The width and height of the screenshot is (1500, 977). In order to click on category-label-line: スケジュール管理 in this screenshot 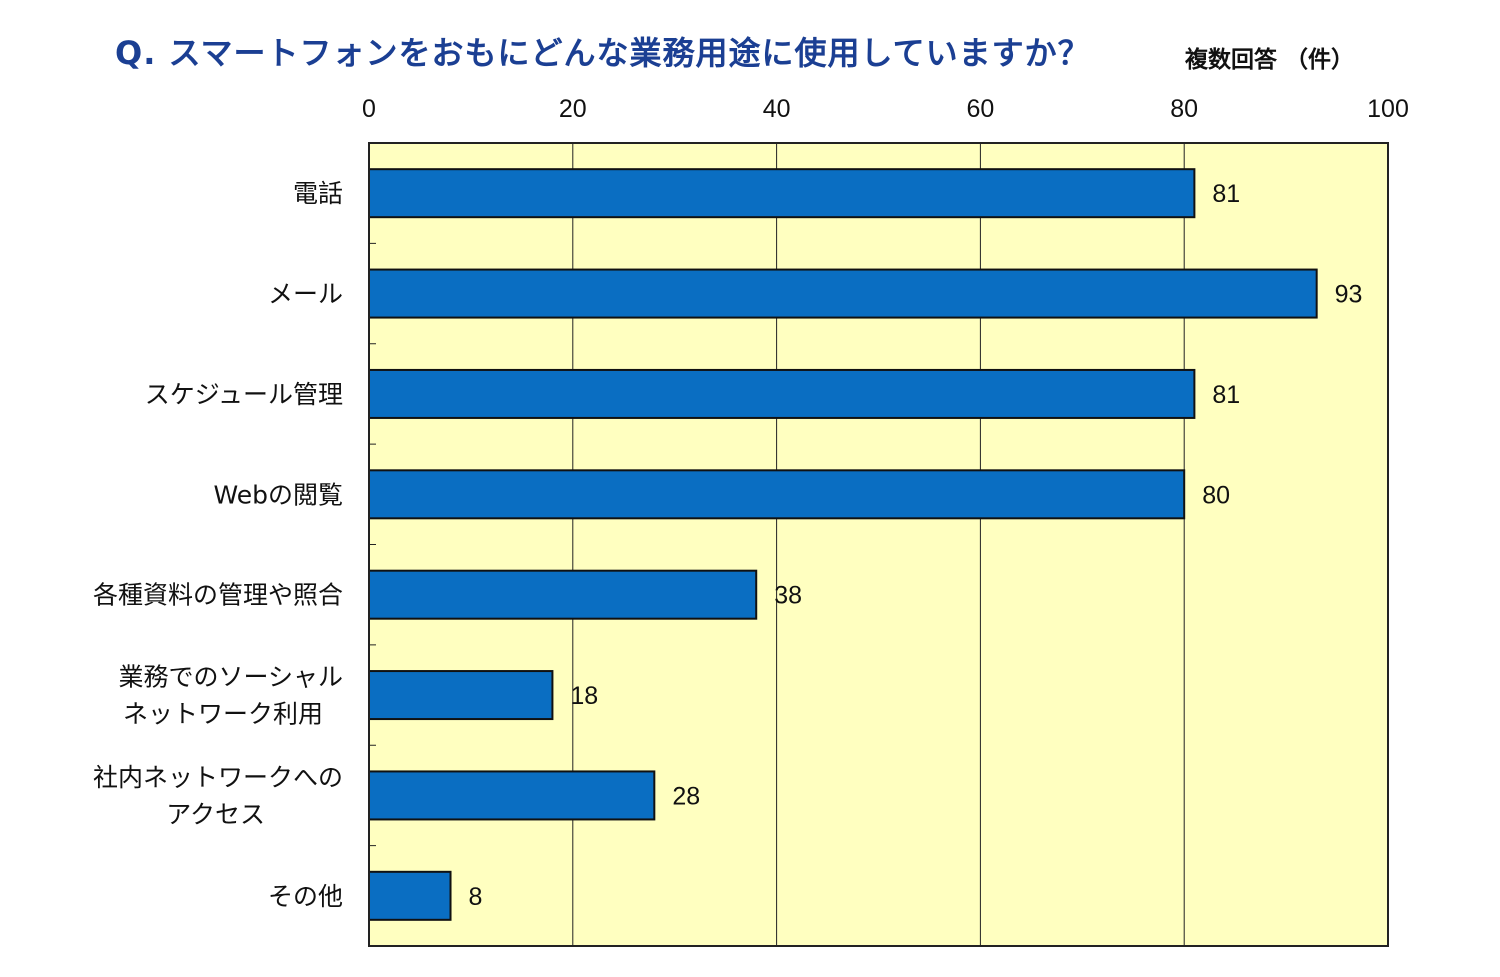, I will do `click(244, 394)`.